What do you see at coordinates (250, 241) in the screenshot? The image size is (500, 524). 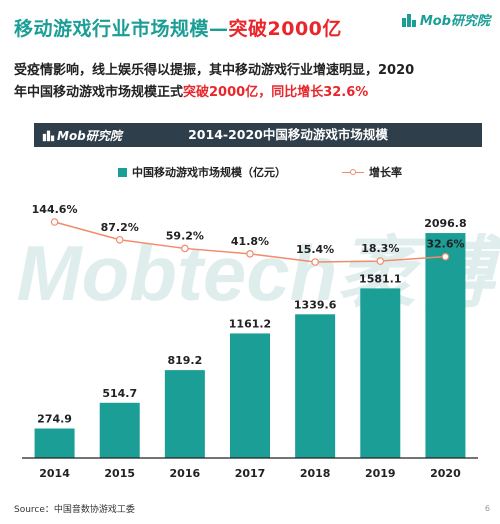 I see `rate-label-2017: 41.8%` at bounding box center [250, 241].